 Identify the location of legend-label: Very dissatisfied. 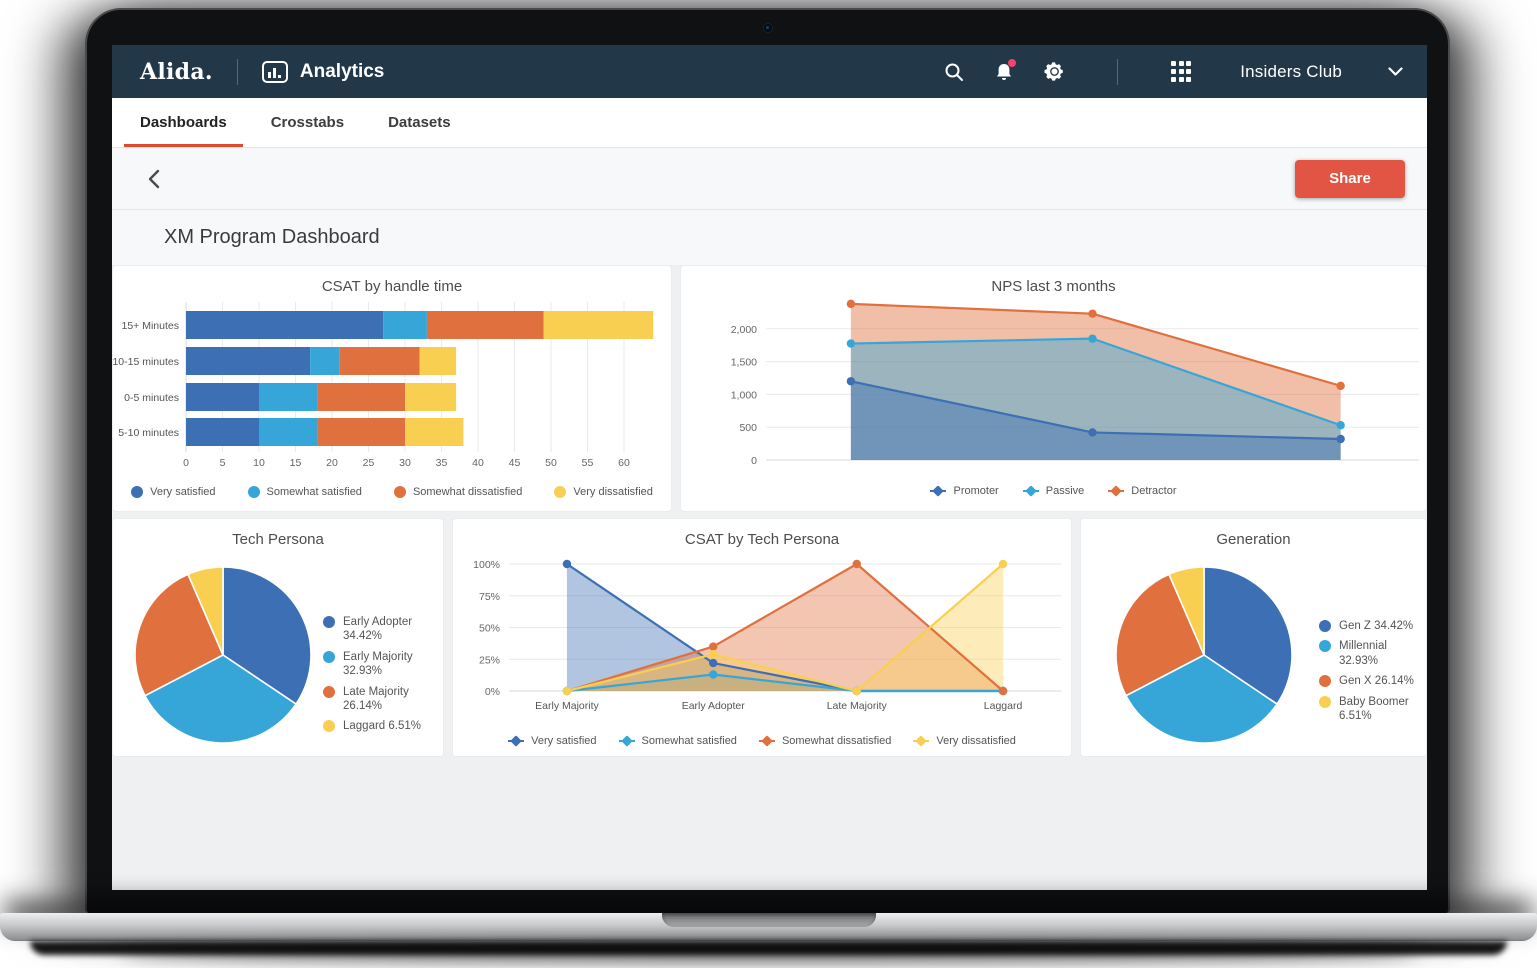
(613, 492).